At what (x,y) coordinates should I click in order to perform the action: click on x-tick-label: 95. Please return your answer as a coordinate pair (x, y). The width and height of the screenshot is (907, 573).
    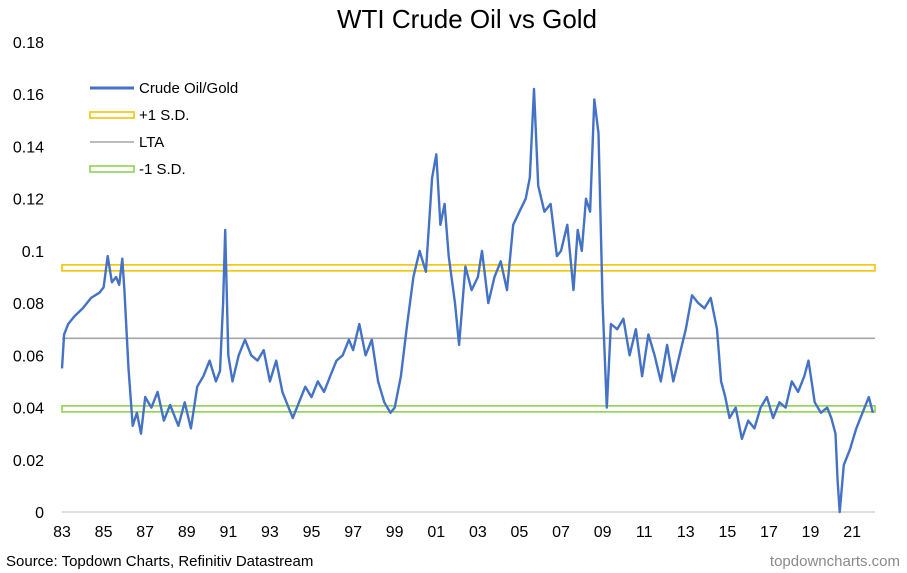
    Looking at the image, I should click on (312, 532).